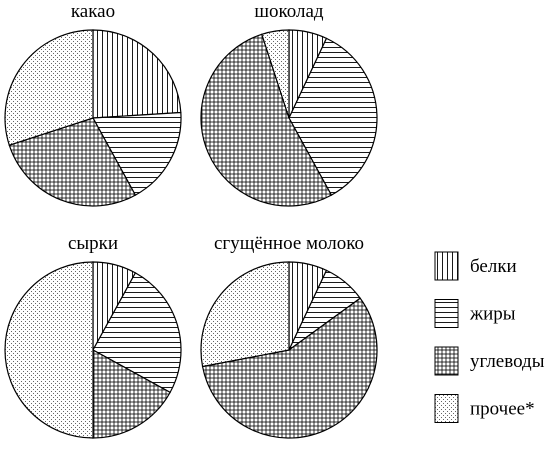 The image size is (560, 451). I want to click on pie-title: шоколад, so click(289, 11).